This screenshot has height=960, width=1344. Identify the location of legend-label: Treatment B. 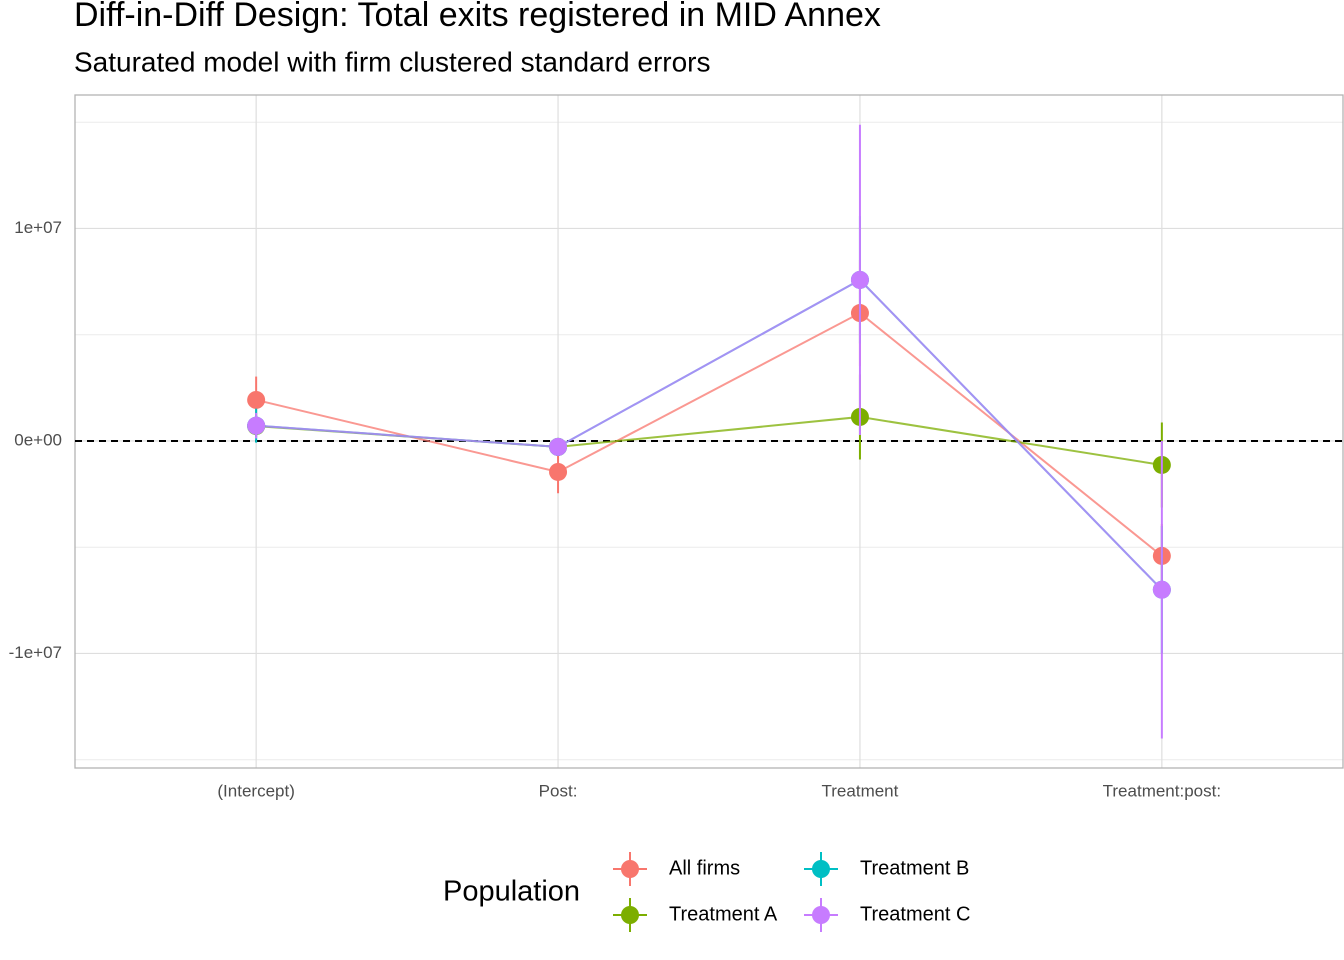
(914, 868).